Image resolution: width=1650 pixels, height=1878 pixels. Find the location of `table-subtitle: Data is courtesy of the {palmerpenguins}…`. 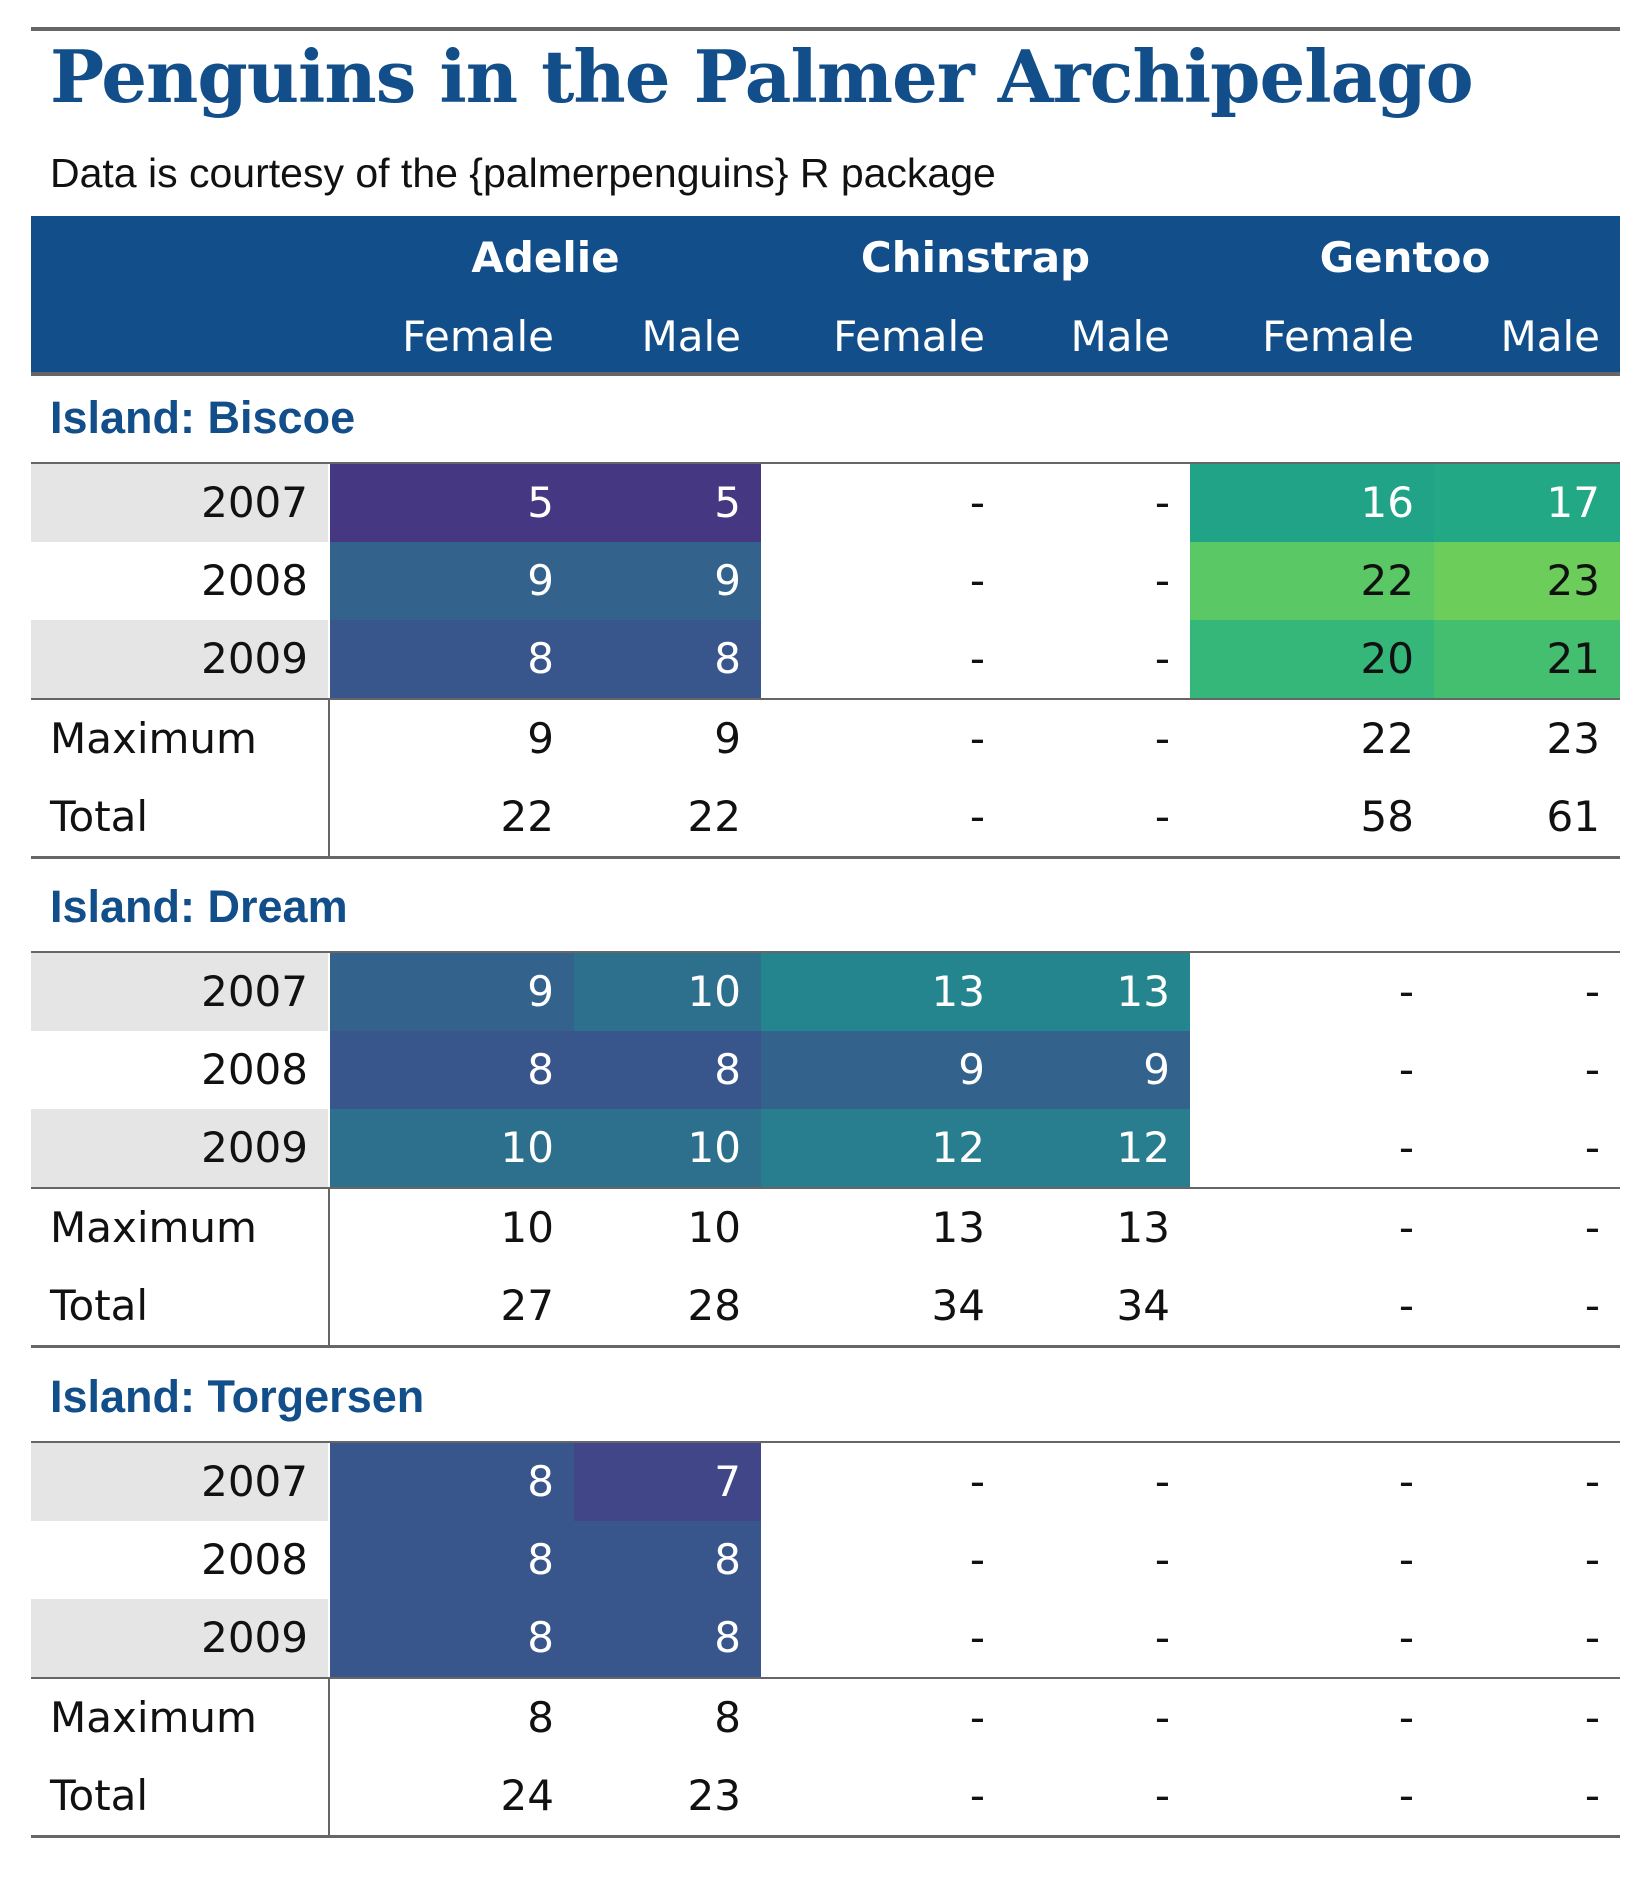

table-subtitle: Data is courtesy of the {palmerpenguins}… is located at coordinates (523, 173).